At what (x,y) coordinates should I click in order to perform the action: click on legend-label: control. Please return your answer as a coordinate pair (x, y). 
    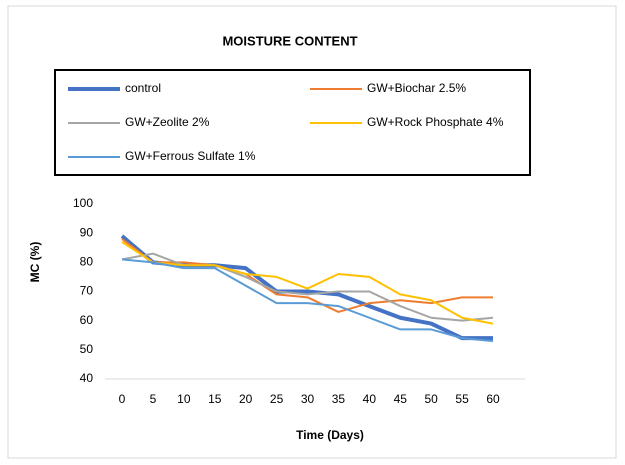
    Looking at the image, I should click on (143, 88).